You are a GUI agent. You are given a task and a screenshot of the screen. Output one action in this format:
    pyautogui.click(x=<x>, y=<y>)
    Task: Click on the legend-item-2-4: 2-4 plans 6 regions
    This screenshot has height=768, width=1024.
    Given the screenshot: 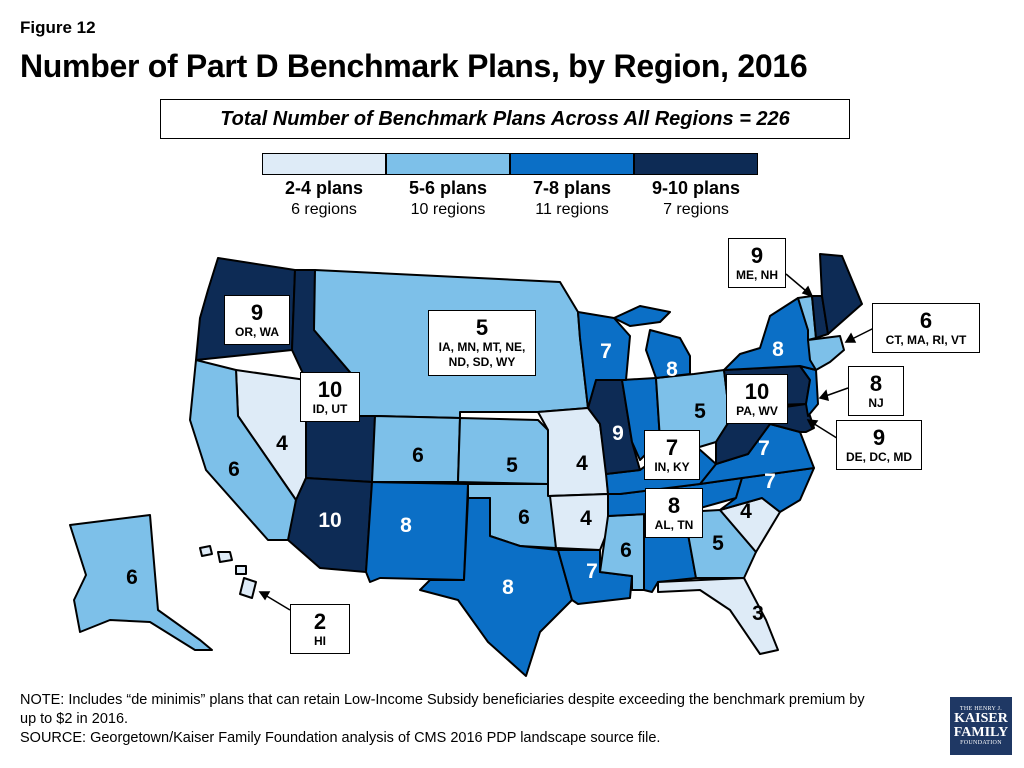 What is the action you would take?
    pyautogui.click(x=324, y=186)
    